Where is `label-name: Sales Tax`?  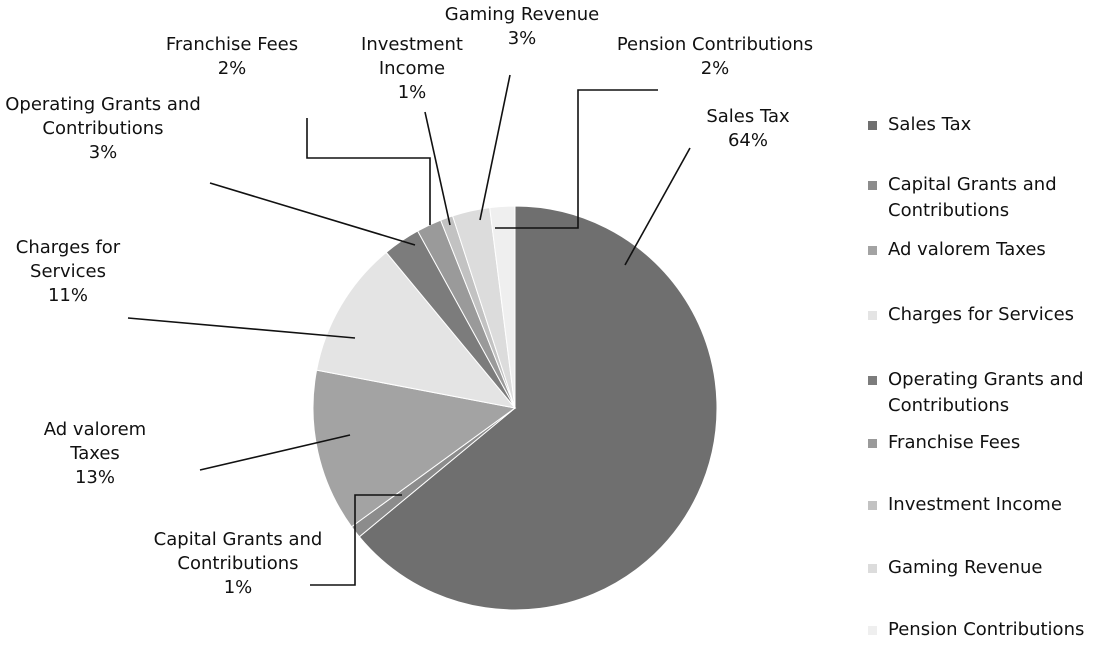 label-name: Sales Tax is located at coordinates (748, 116).